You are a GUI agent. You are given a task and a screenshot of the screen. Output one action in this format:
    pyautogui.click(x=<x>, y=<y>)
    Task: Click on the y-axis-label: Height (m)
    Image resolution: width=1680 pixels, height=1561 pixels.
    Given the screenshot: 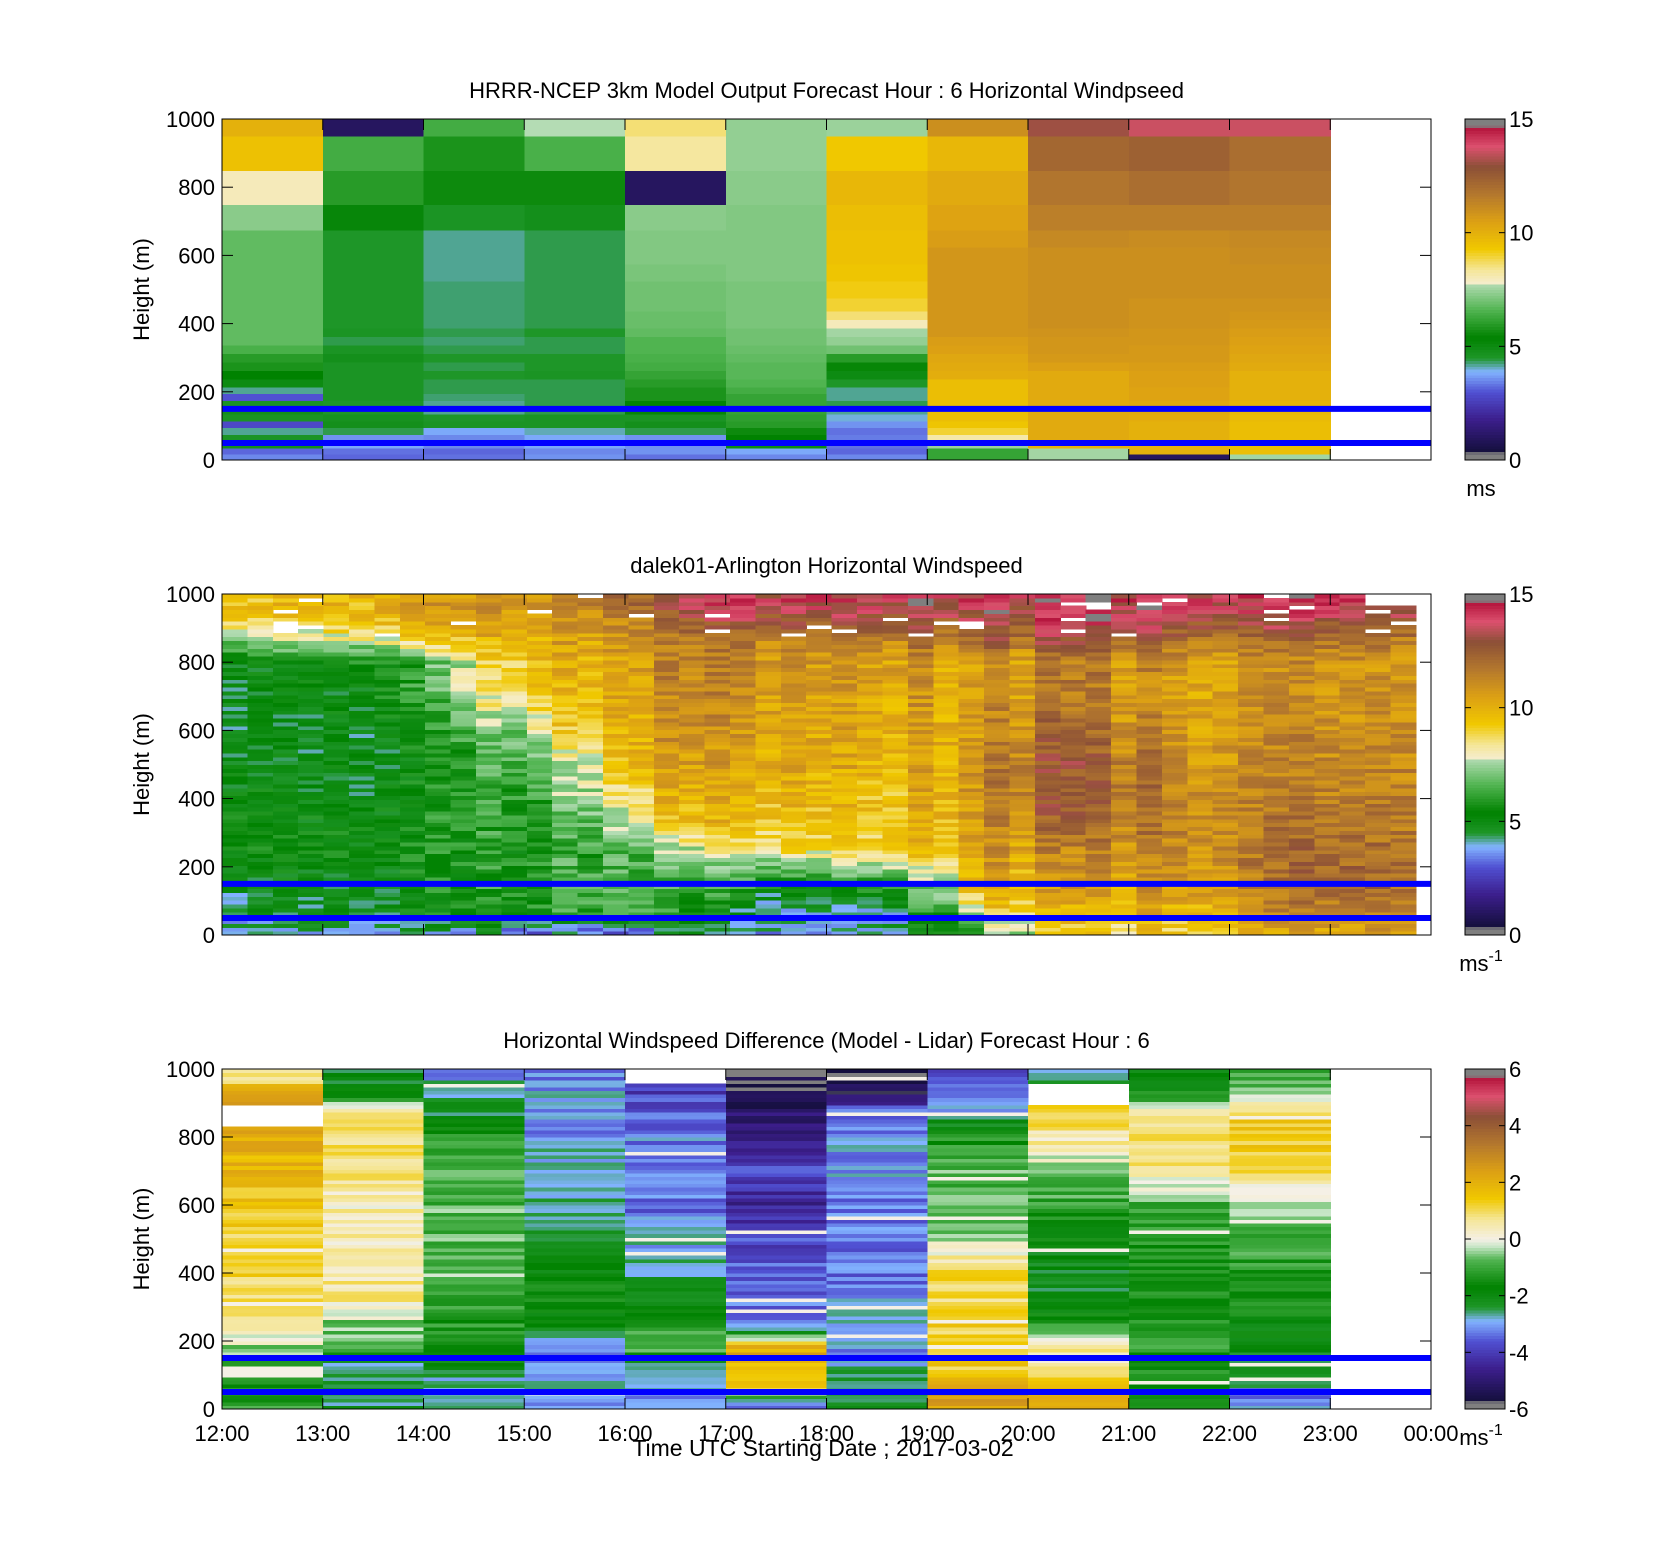 What is the action you would take?
    pyautogui.click(x=141, y=289)
    